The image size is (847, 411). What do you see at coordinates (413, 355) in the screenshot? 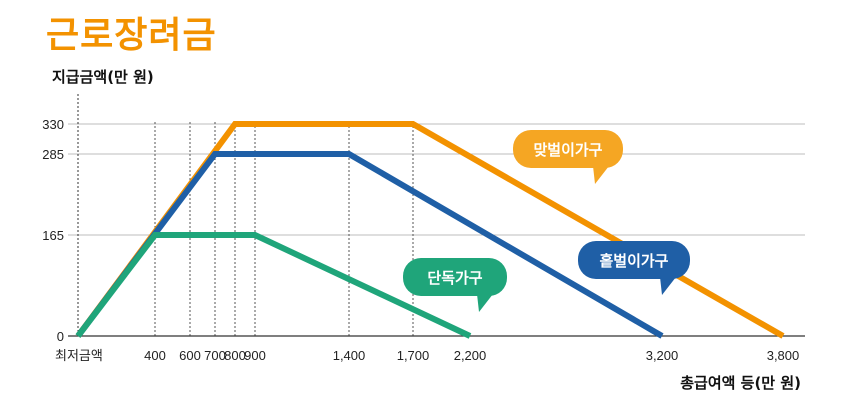
I see `x-tick-label-1700: 1,700` at bounding box center [413, 355].